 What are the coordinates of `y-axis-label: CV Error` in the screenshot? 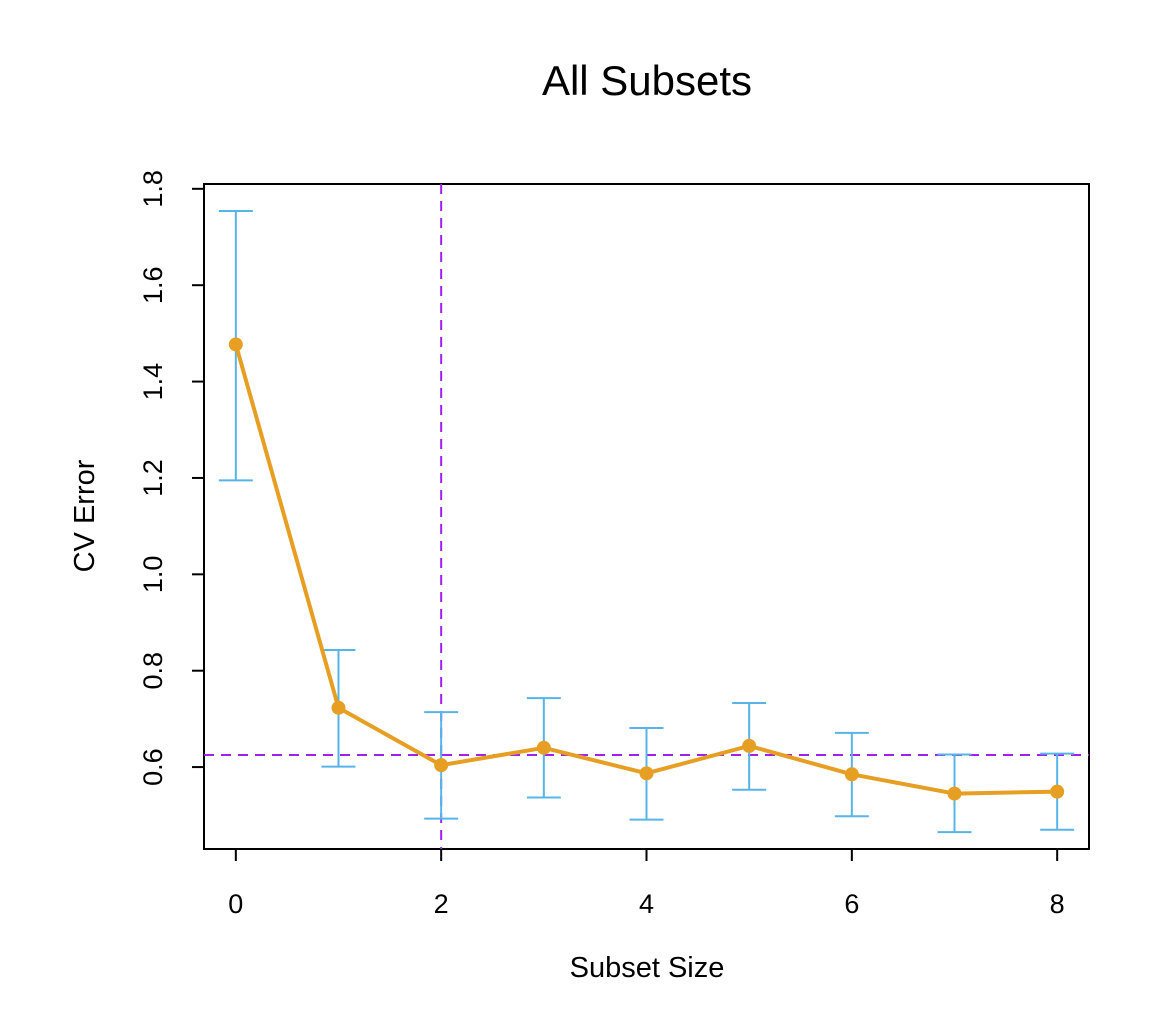 It's located at (85, 515).